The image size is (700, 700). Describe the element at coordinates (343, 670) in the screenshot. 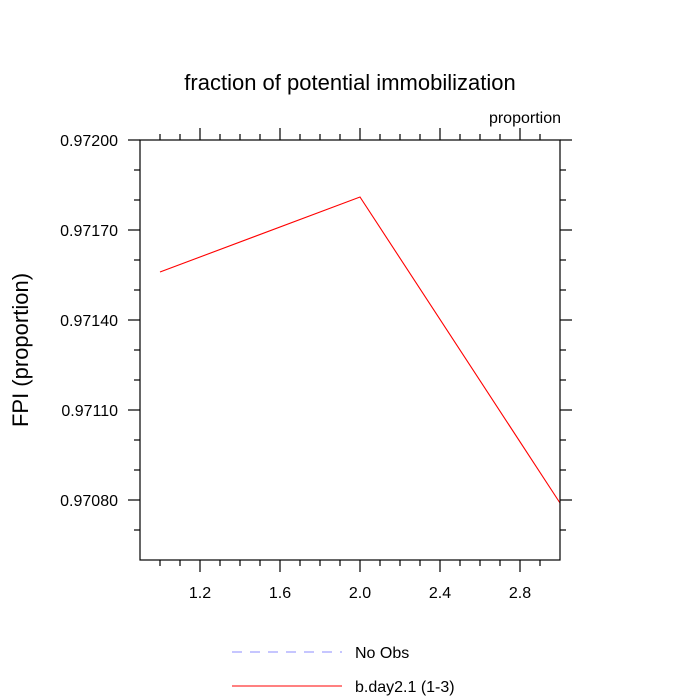

I see `legend: No Obs b.day2.1 (1-3)` at that location.